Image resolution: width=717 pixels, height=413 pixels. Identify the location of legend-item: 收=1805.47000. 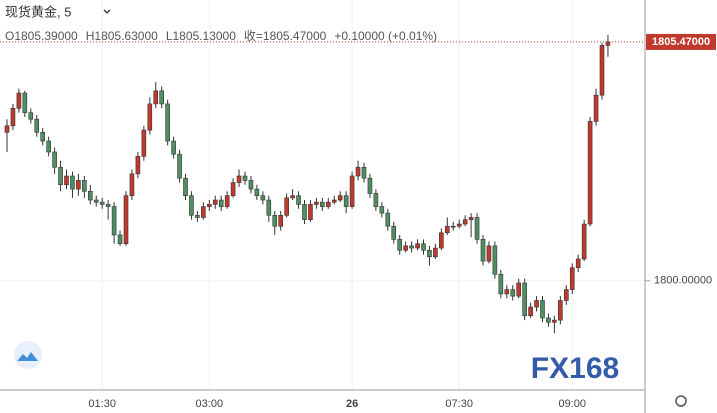
(285, 36).